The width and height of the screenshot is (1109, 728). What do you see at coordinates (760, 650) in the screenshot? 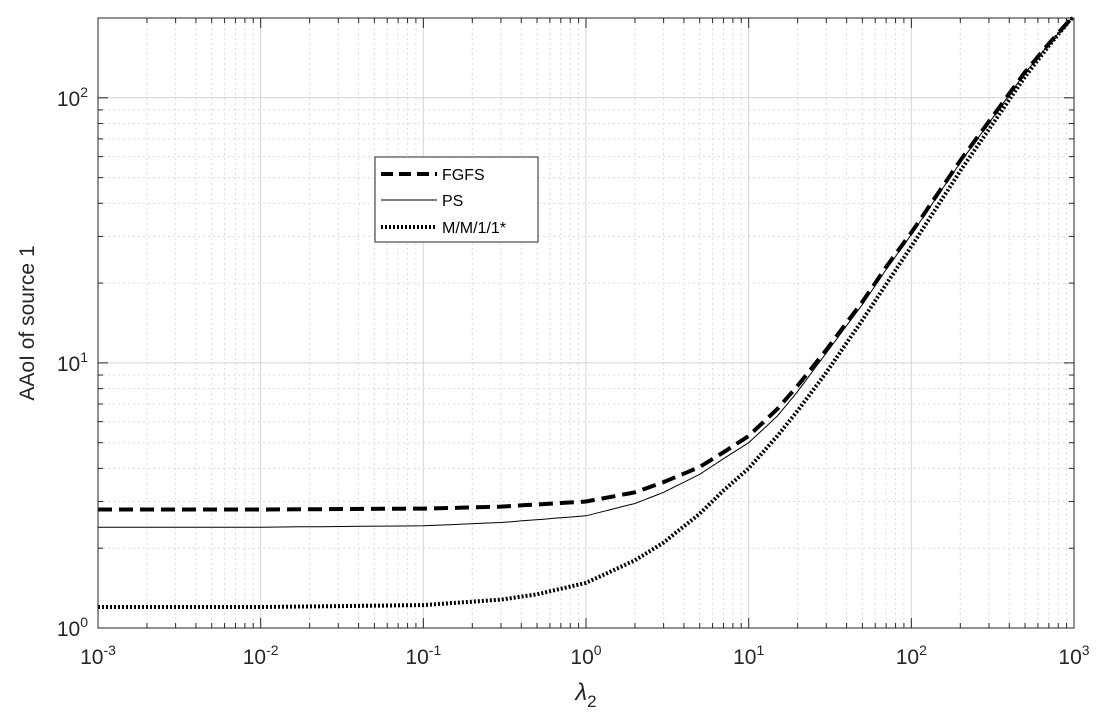
I see `x-tick-label-exponent: 1` at bounding box center [760, 650].